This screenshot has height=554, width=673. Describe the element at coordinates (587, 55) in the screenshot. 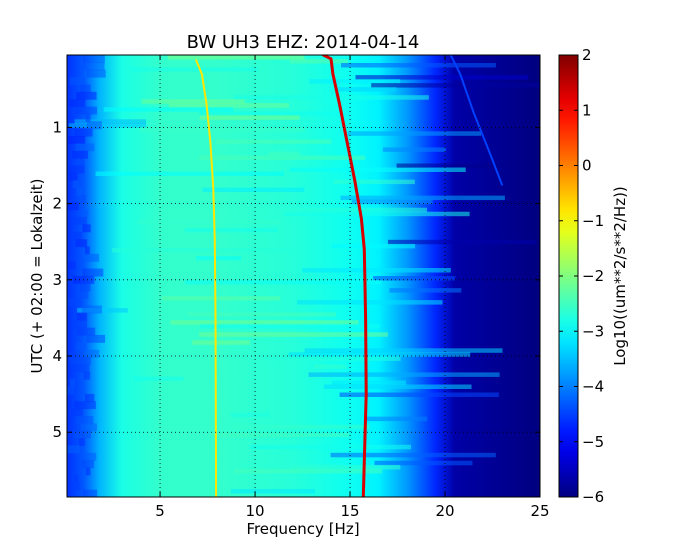

I see `colorbar-tick-label: 2` at that location.